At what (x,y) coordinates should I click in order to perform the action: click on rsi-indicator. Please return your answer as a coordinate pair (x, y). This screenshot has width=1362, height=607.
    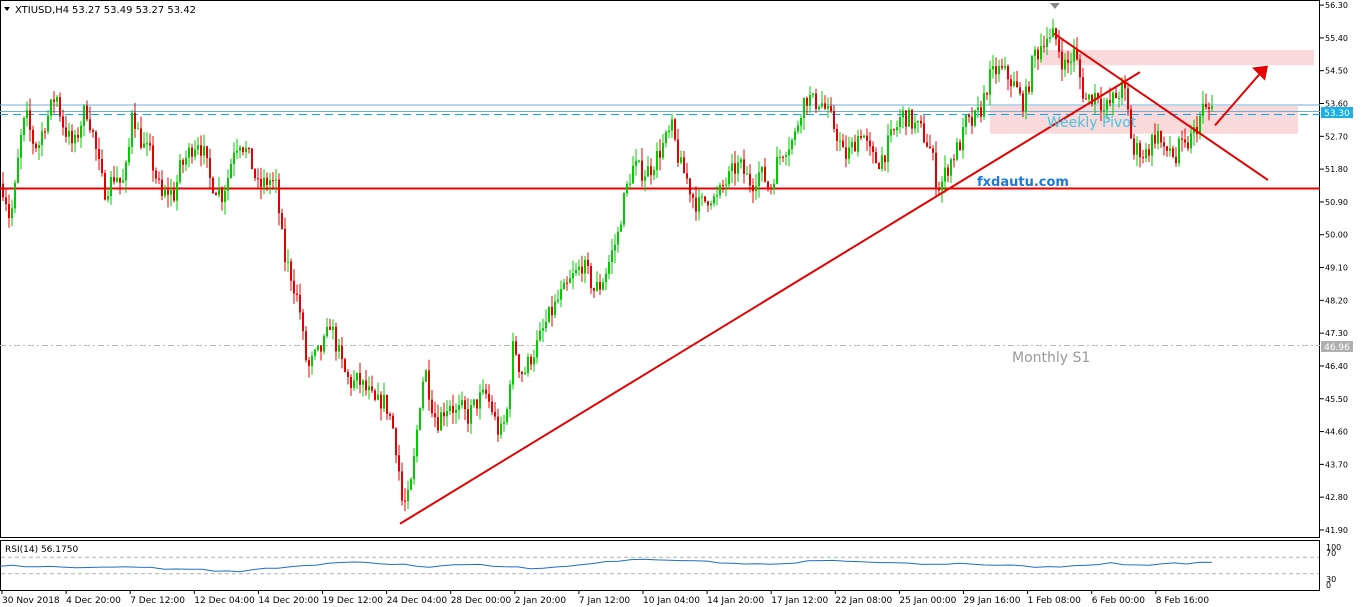
    Looking at the image, I should click on (659, 565).